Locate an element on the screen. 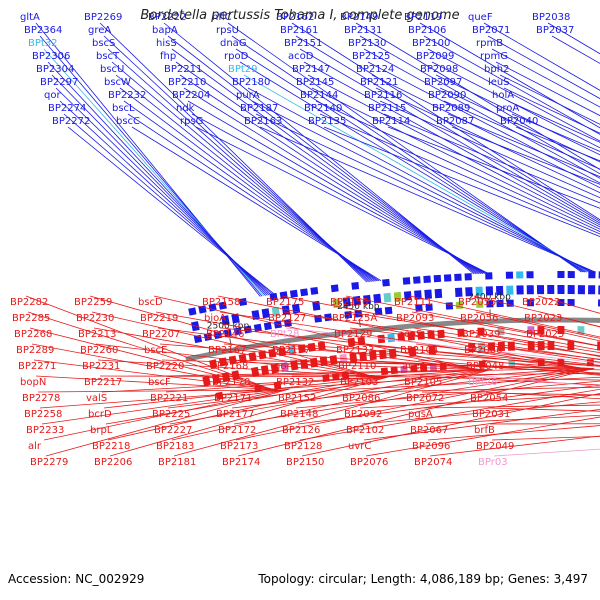  reverse-gene-label: BP2150 is located at coordinates (305, 462).